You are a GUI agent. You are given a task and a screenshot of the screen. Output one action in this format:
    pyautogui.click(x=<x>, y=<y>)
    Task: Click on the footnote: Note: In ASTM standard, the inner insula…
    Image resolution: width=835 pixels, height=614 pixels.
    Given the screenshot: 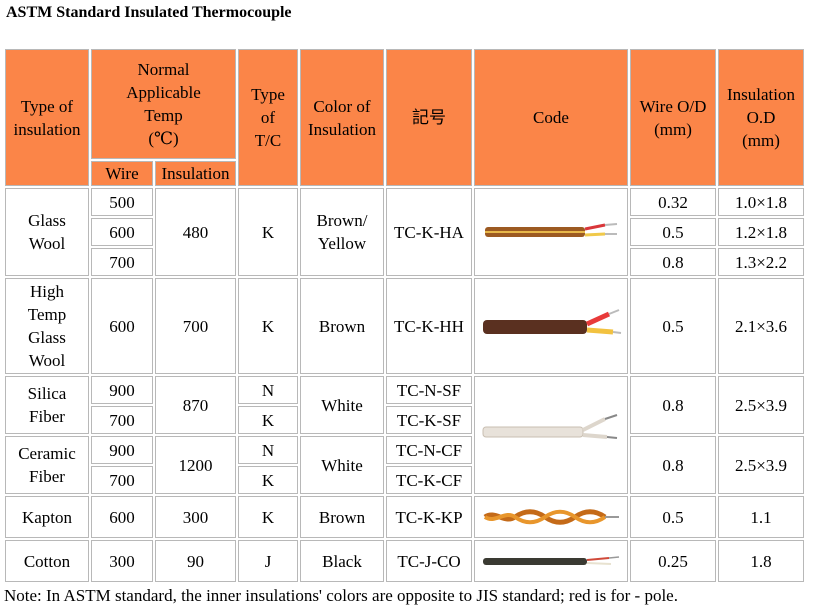 What is the action you would take?
    pyautogui.click(x=341, y=595)
    